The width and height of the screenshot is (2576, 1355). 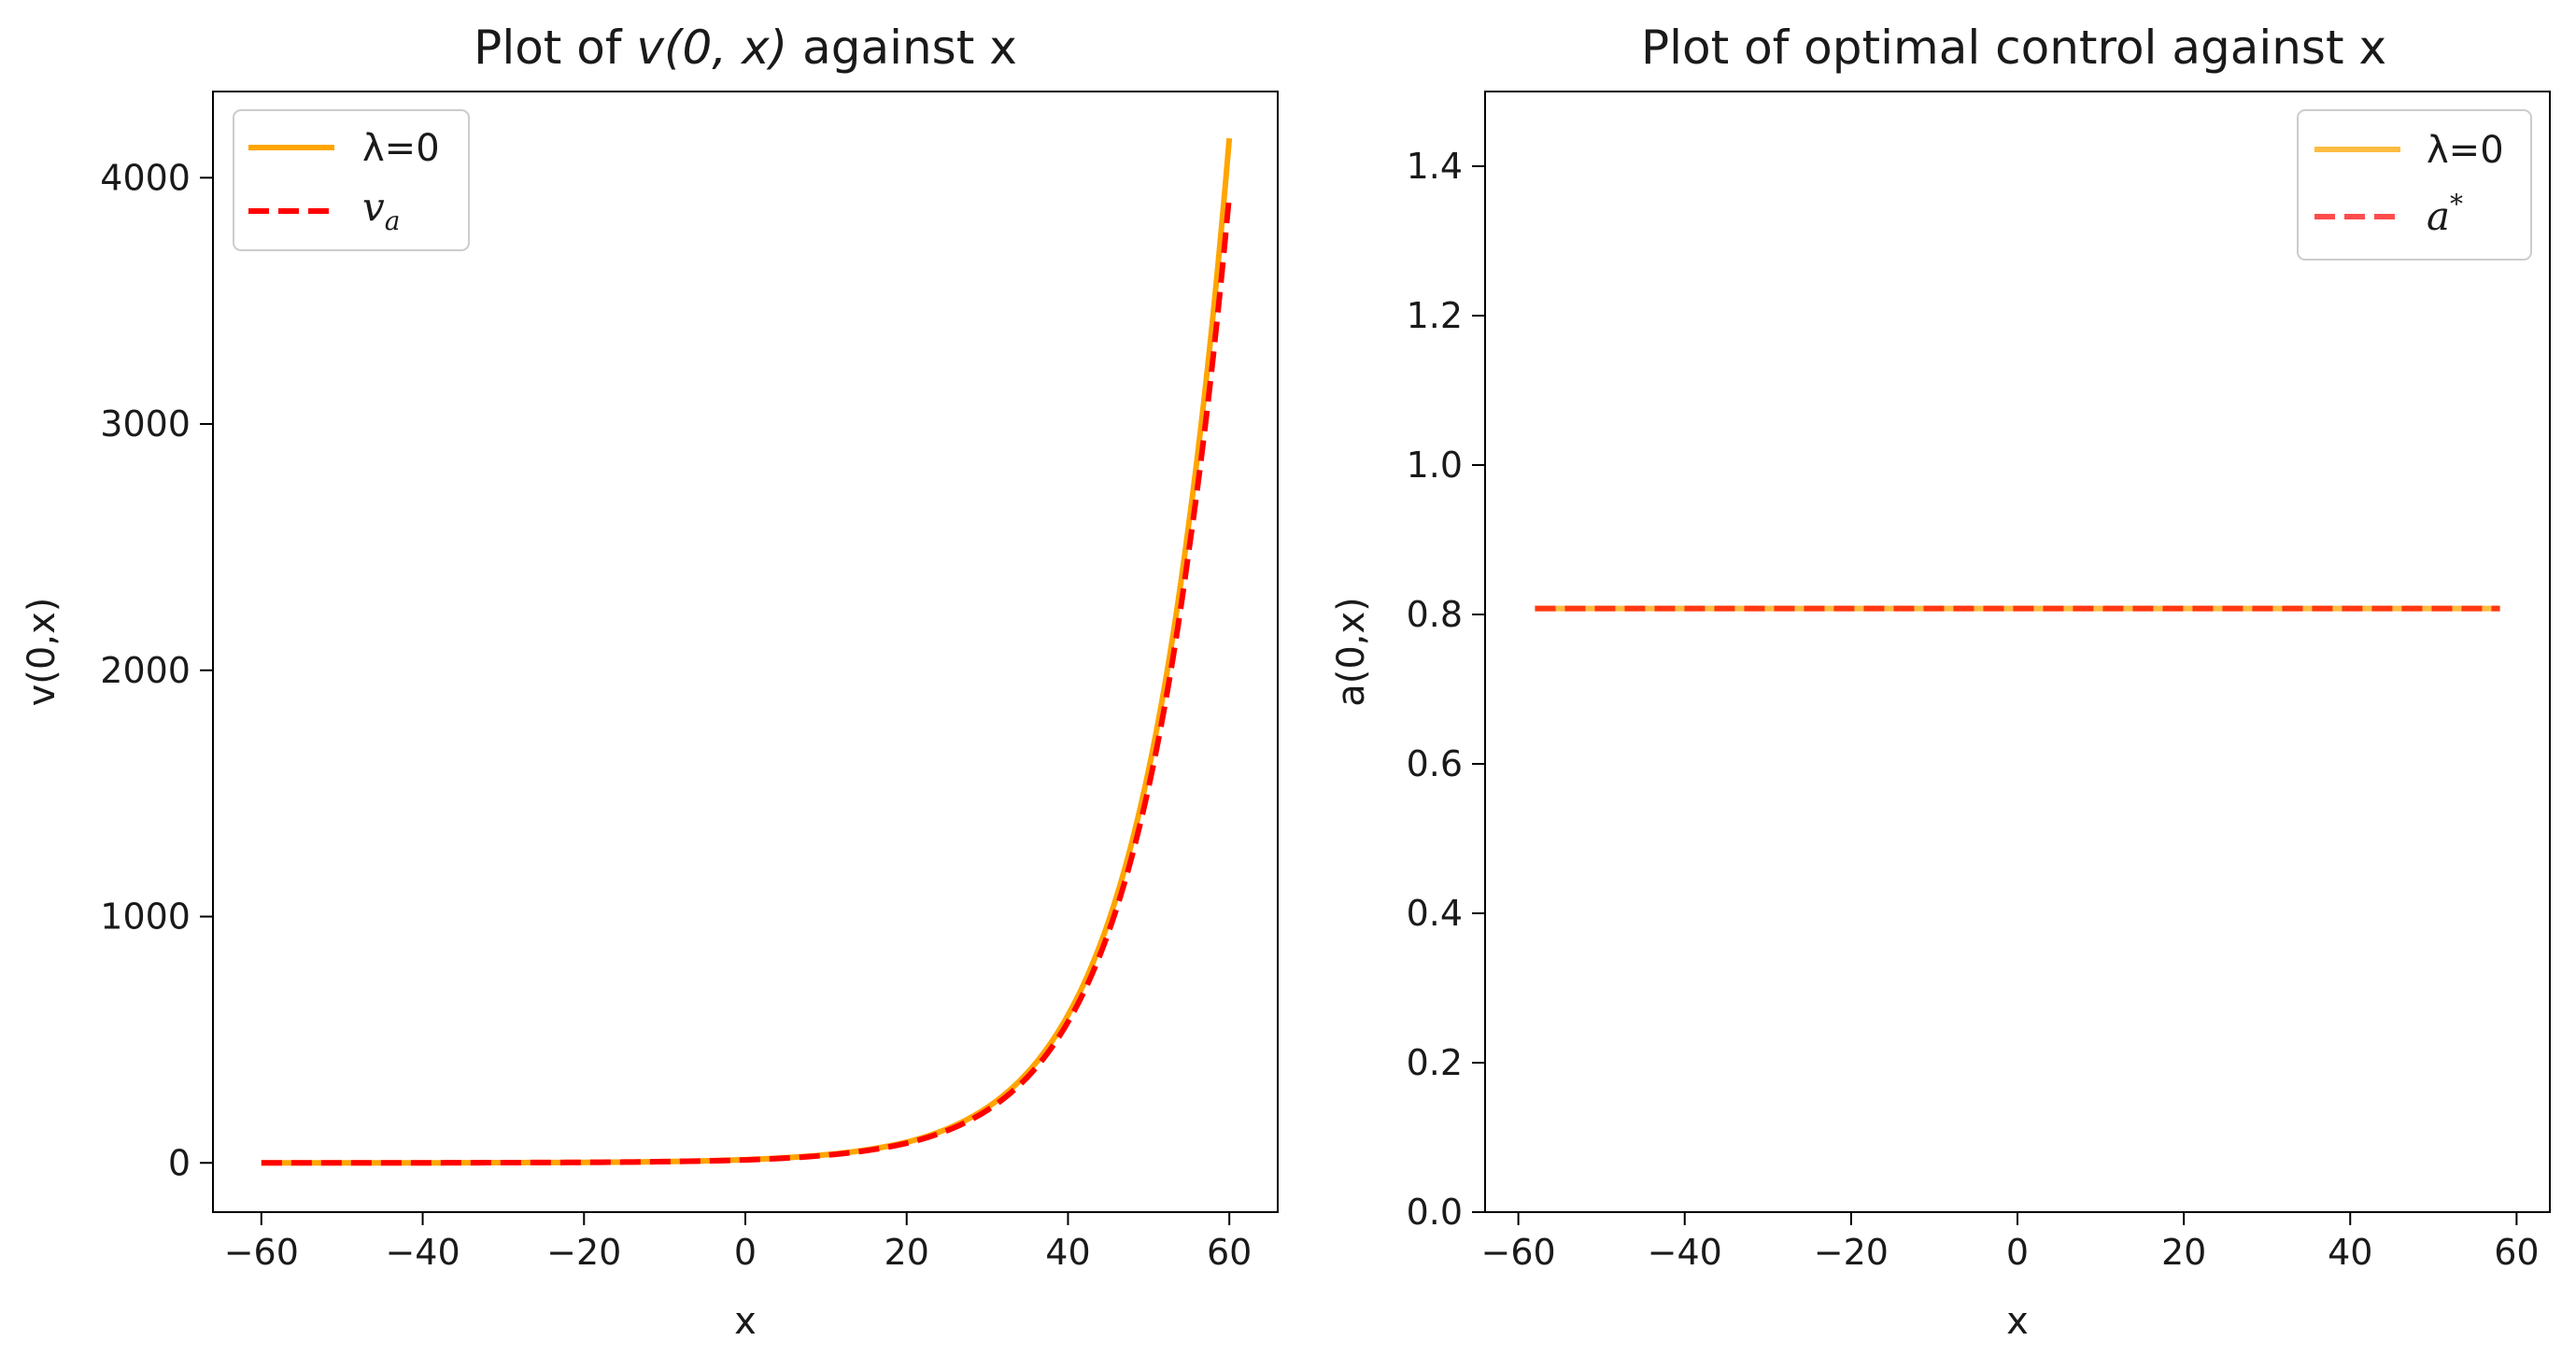 I want to click on control-x-tick-label: −60, so click(x=1518, y=1252).